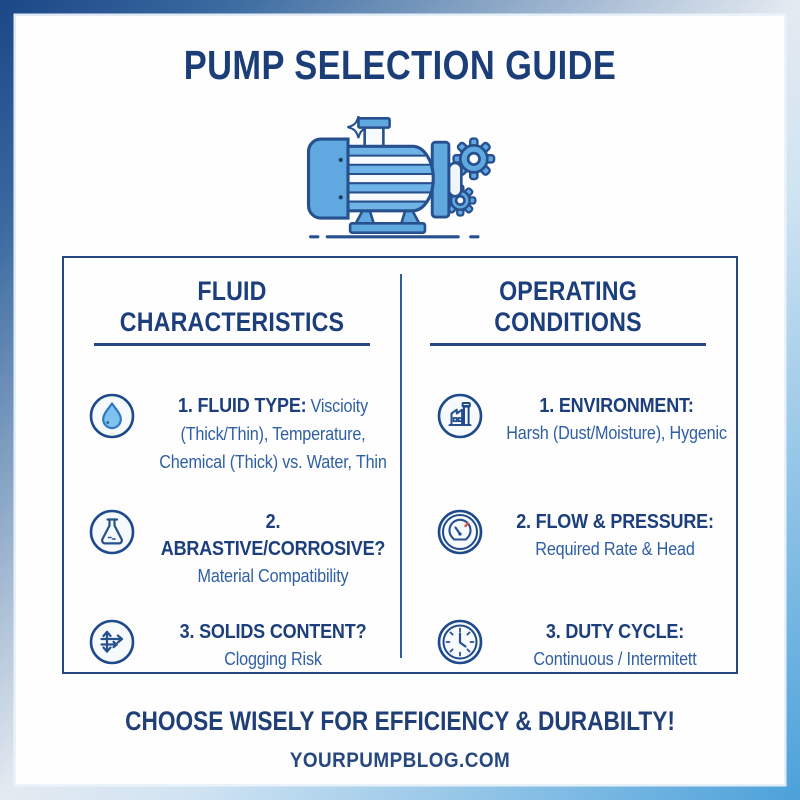 The width and height of the screenshot is (800, 800). I want to click on pump-base, so click(387, 227).